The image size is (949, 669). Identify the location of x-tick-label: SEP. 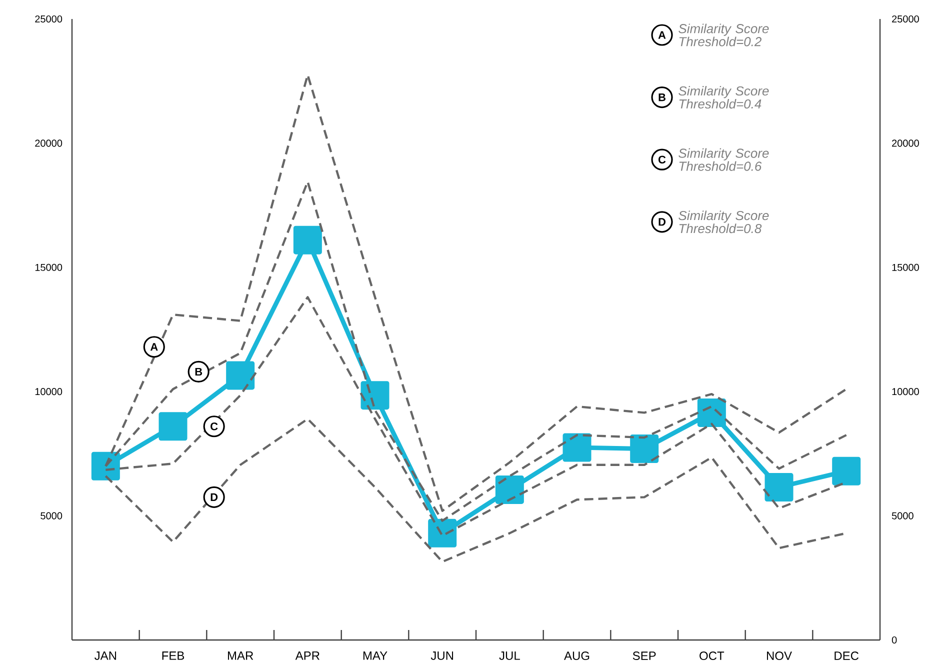
(644, 656).